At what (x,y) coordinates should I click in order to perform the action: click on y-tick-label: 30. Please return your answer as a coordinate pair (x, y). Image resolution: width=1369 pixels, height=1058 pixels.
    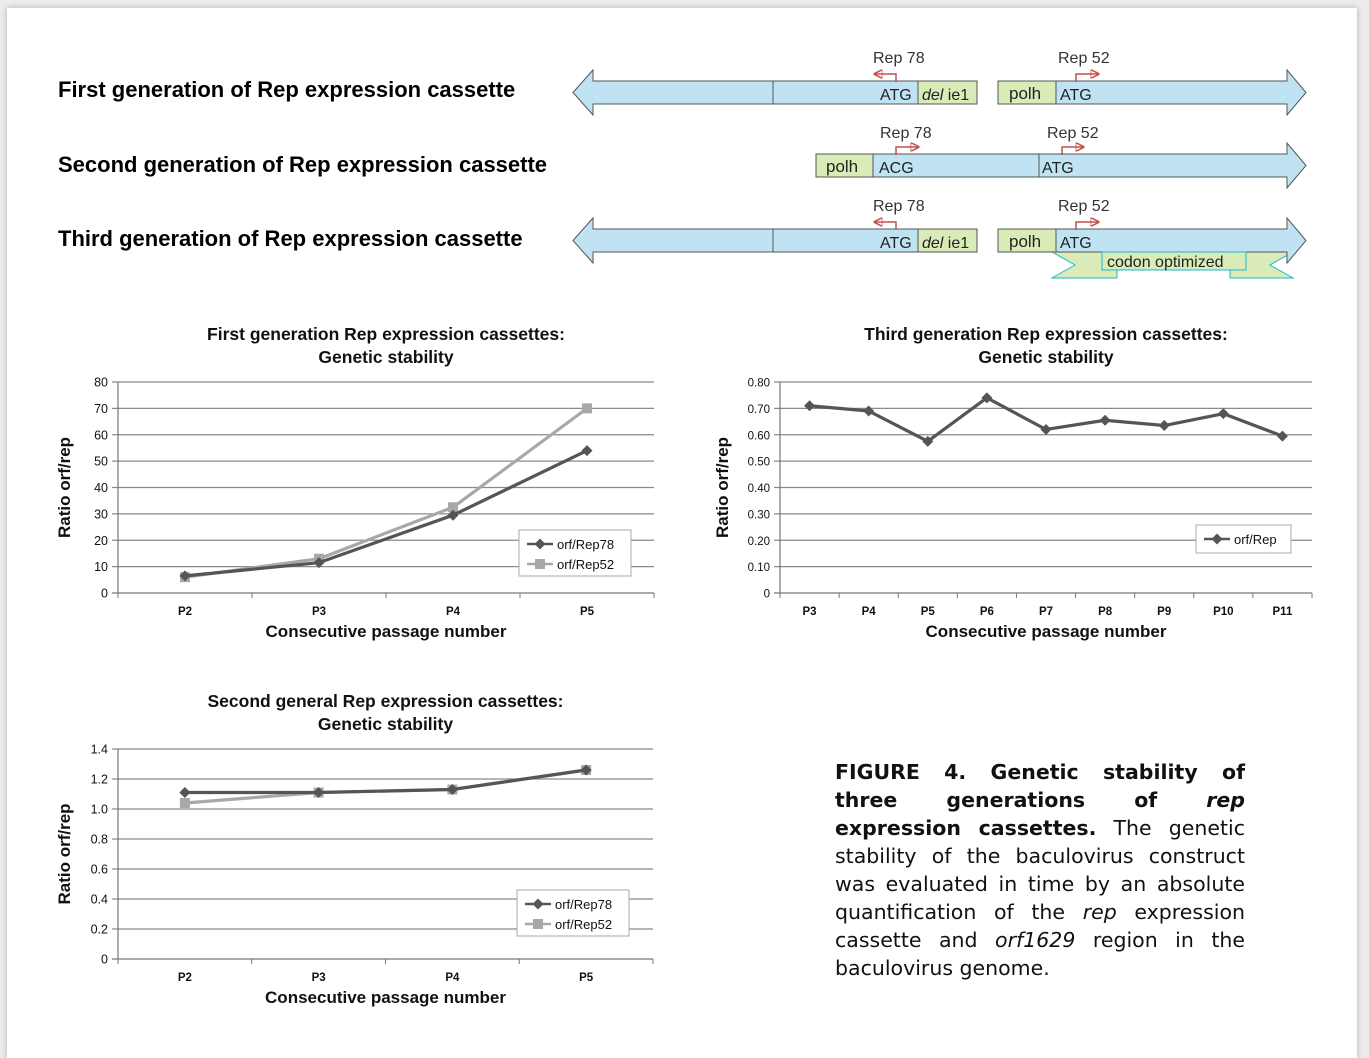
    Looking at the image, I should click on (101, 514).